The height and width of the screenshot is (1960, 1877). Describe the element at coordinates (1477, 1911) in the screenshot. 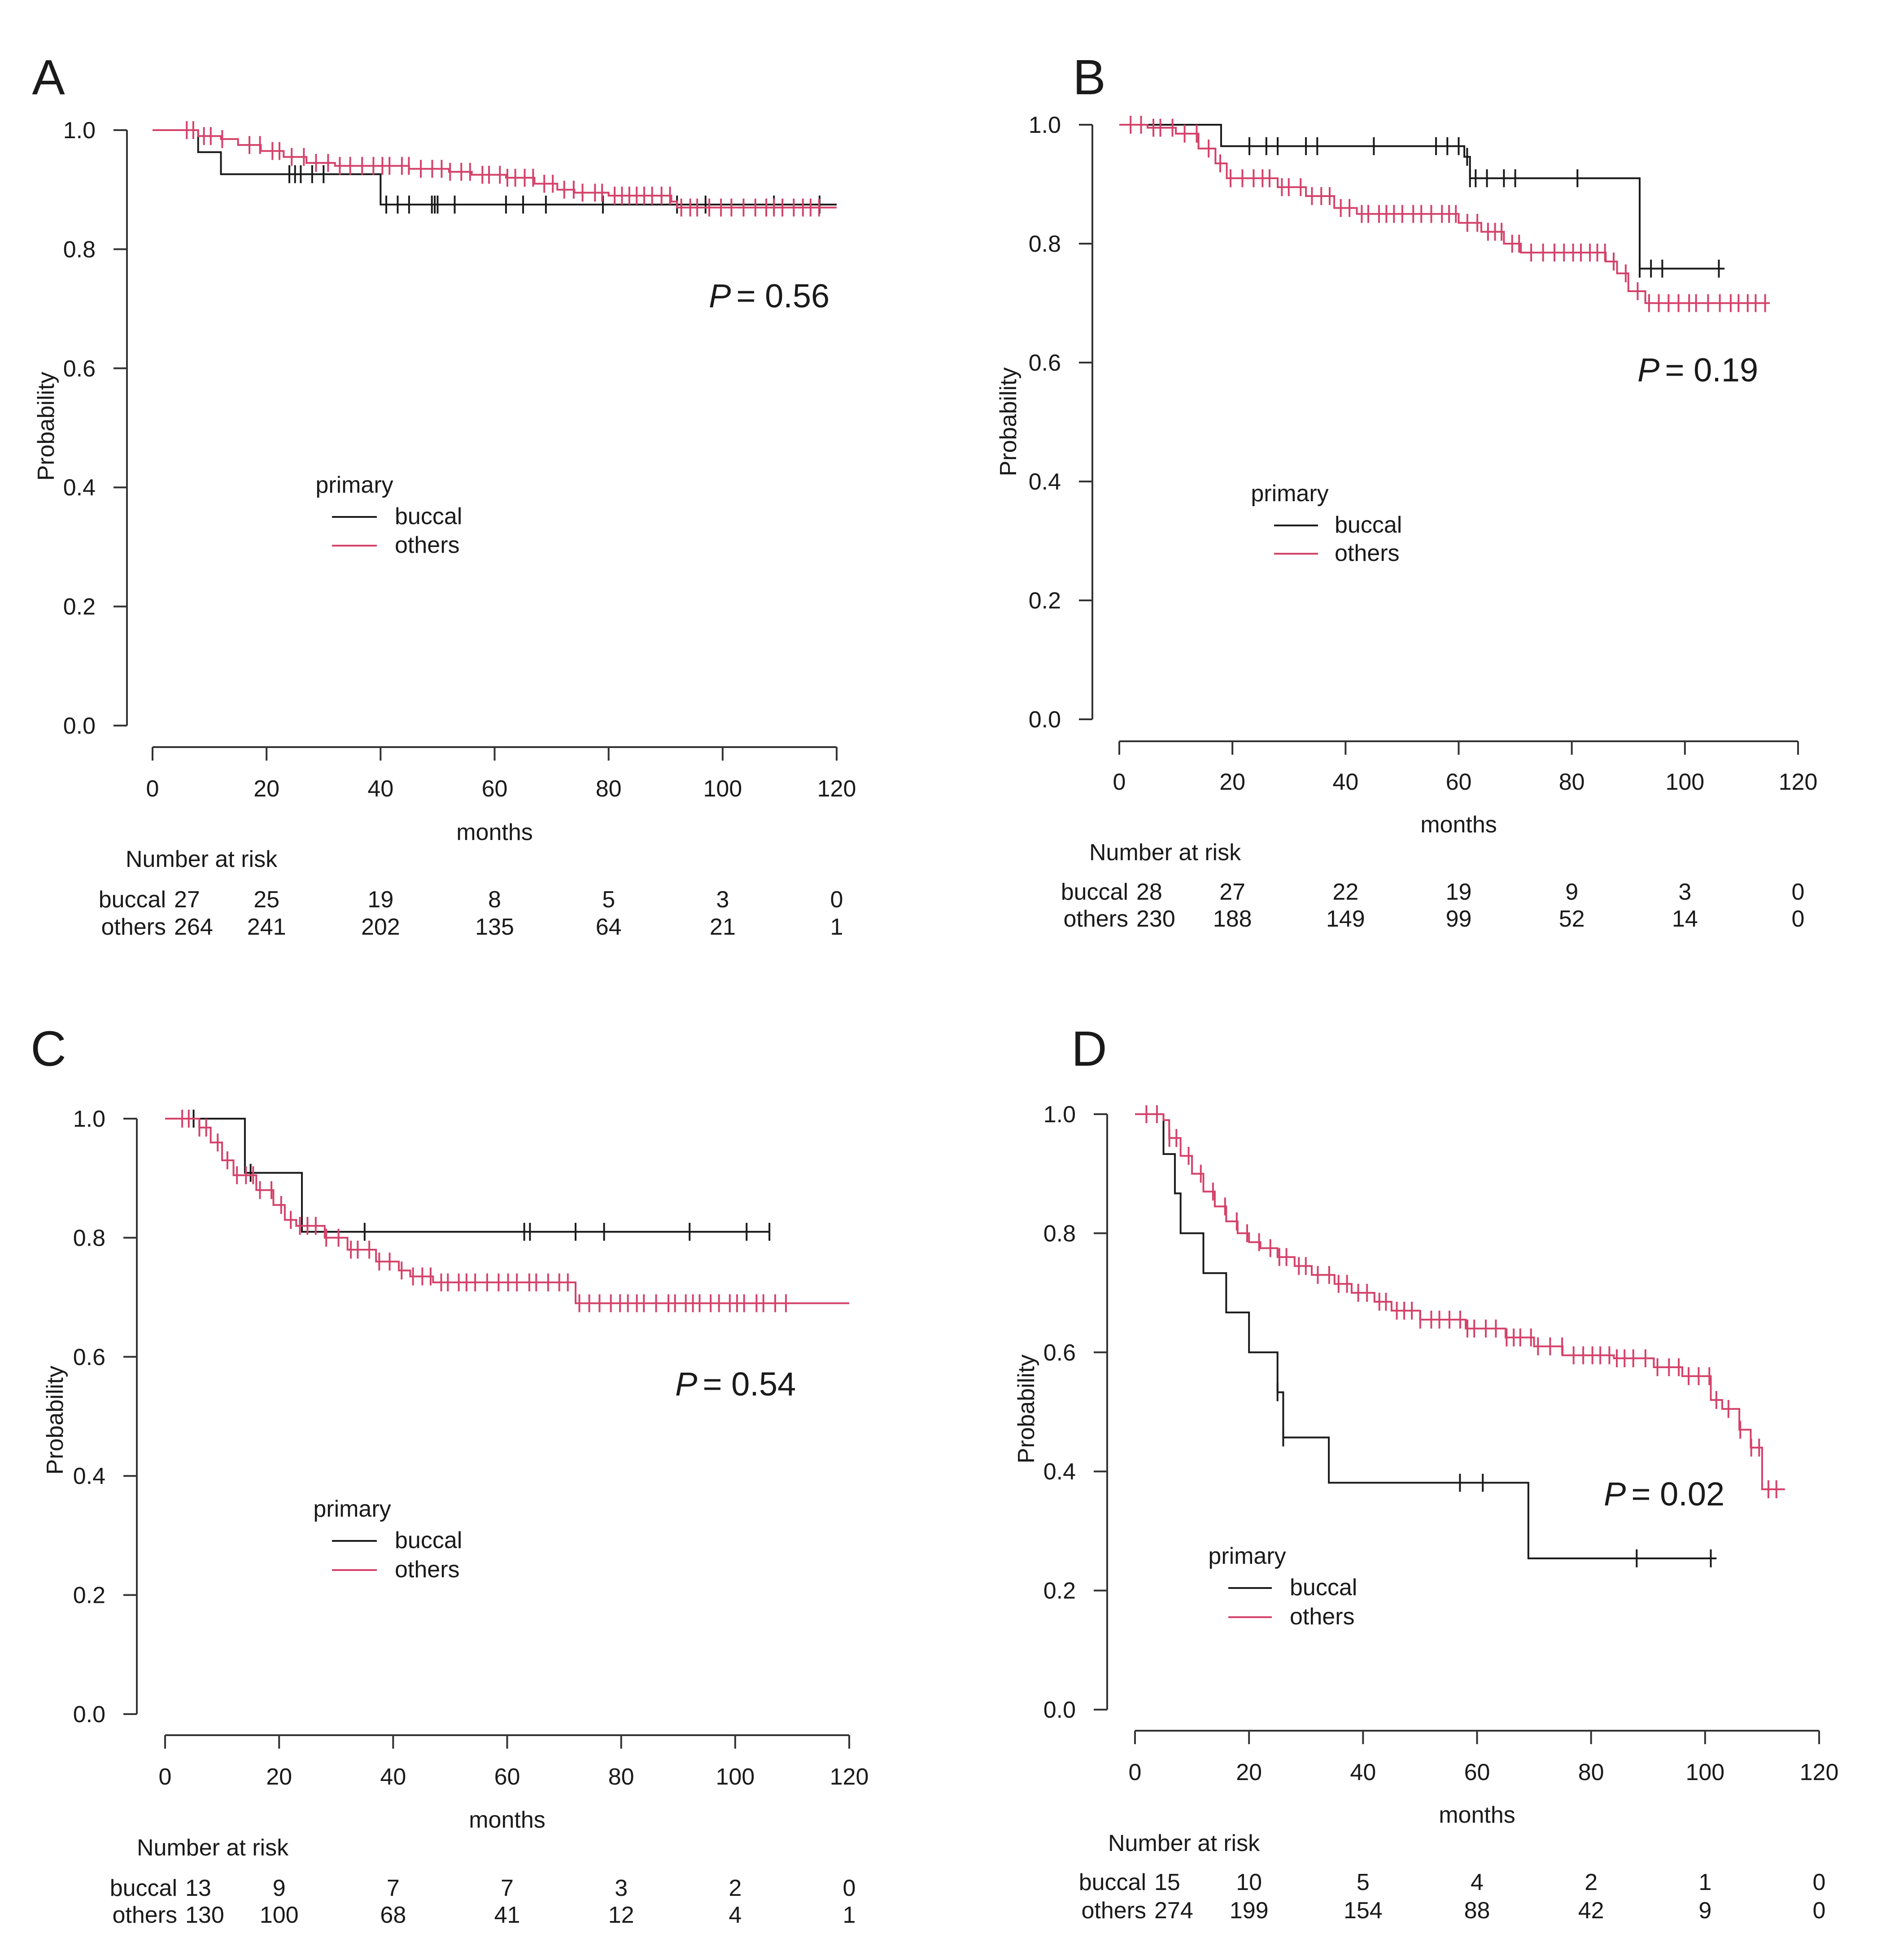

I see `risk-count: 88` at that location.